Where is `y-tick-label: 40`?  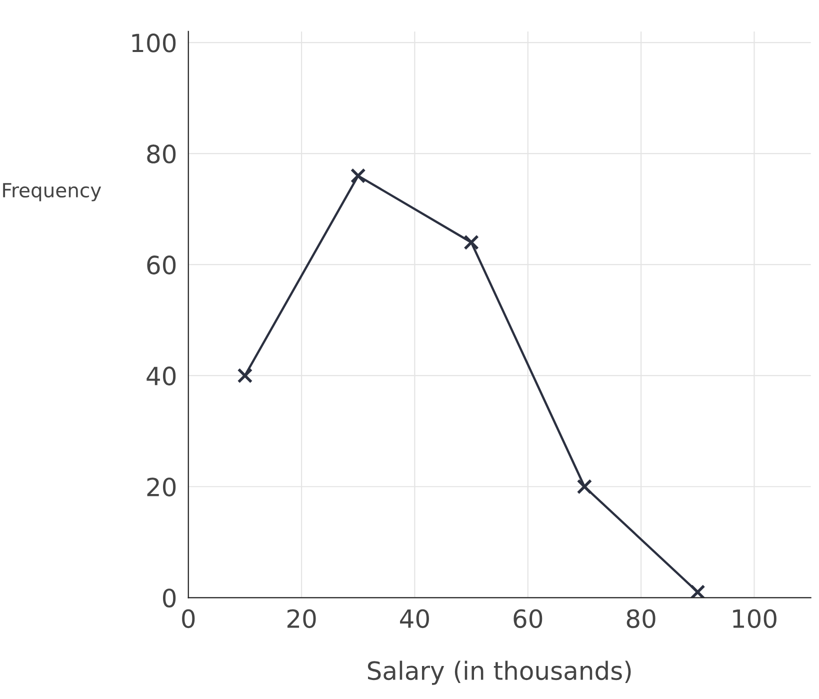 y-tick-label: 40 is located at coordinates (161, 376).